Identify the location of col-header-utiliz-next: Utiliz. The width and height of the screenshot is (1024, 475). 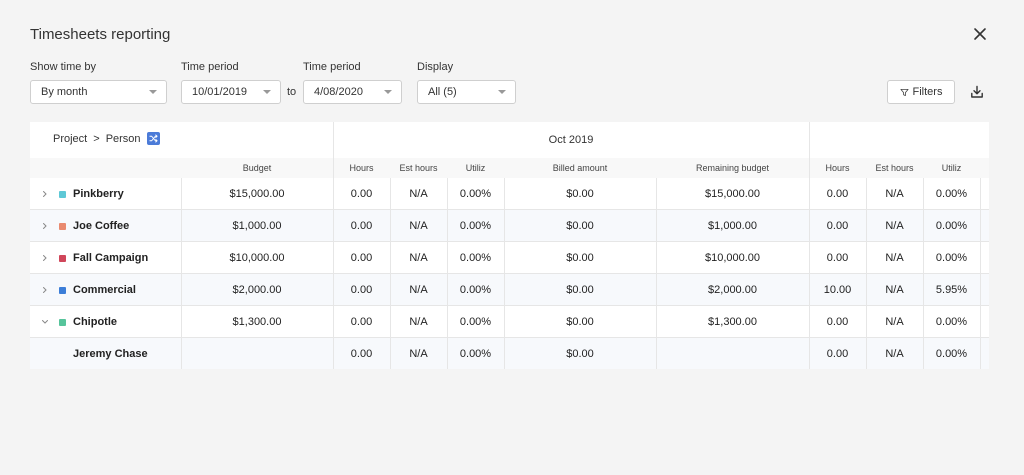
(951, 168).